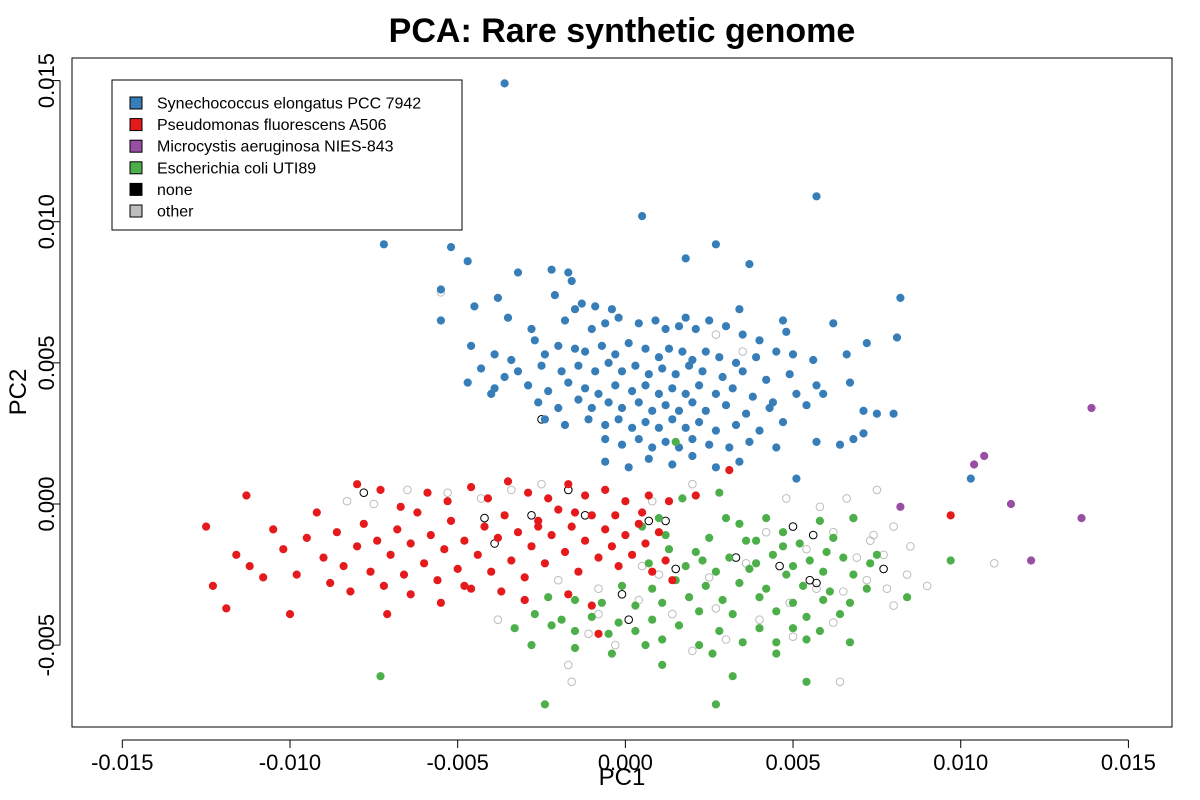 Image resolution: width=1200 pixels, height=800 pixels. I want to click on x-tick-label: -0.015, so click(122, 762).